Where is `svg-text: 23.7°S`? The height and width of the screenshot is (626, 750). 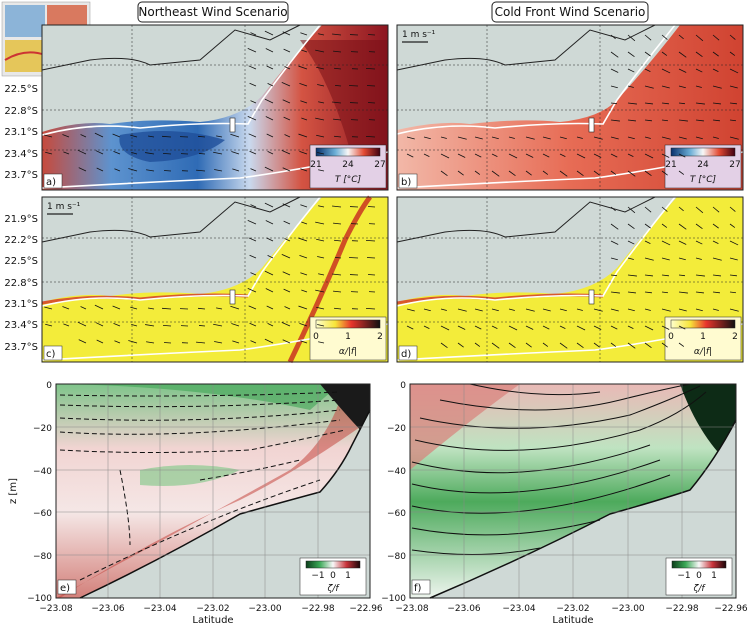 svg-text: 23.7°S is located at coordinates (21, 347).